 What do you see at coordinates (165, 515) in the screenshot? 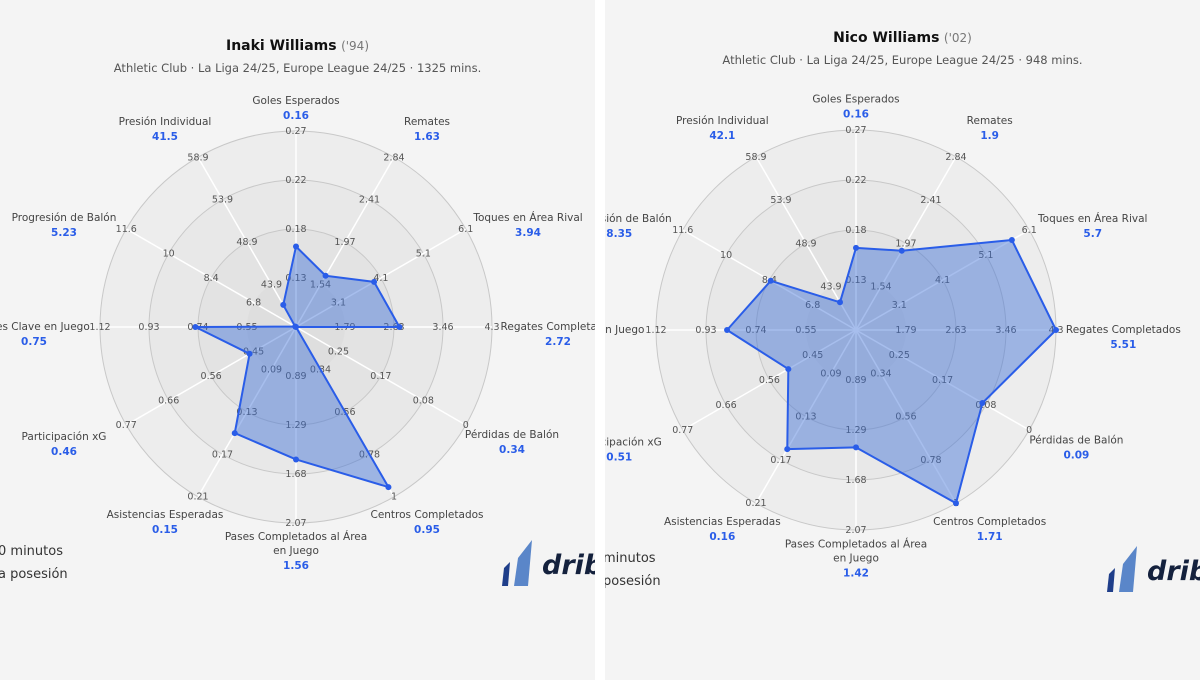
I see `axis-label: Asistencias Esperadas` at bounding box center [165, 515].